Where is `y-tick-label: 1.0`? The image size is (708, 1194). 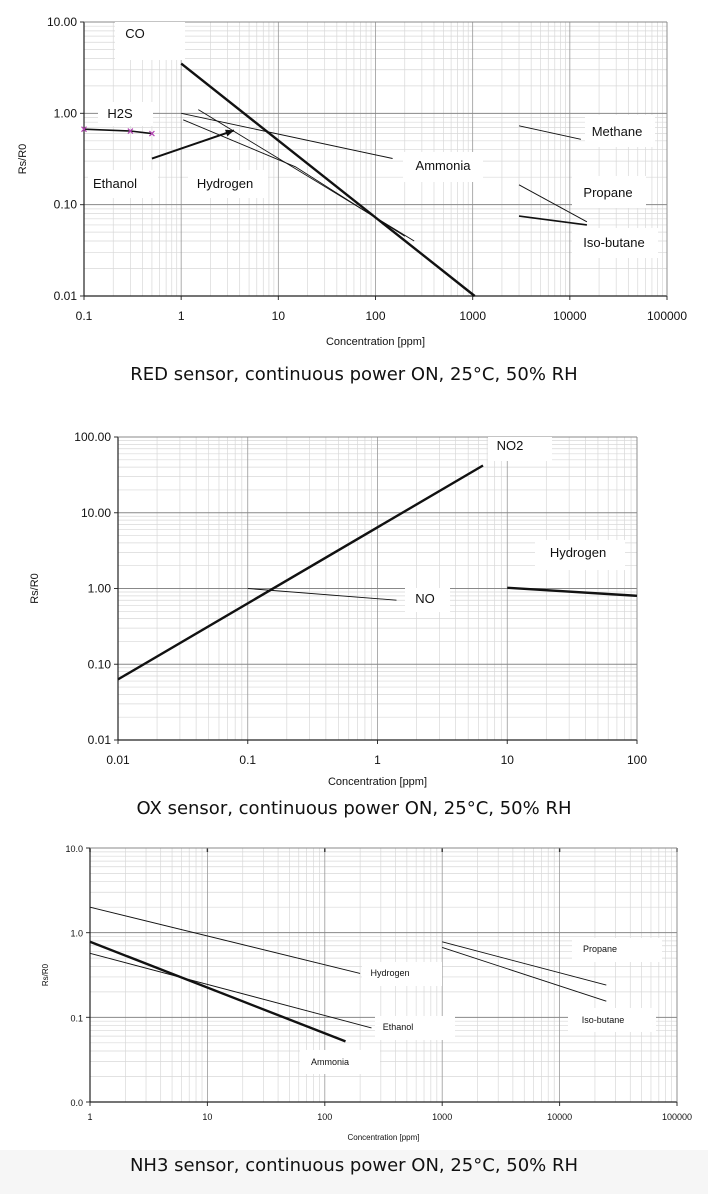
y-tick-label: 1.0 is located at coordinates (76, 934).